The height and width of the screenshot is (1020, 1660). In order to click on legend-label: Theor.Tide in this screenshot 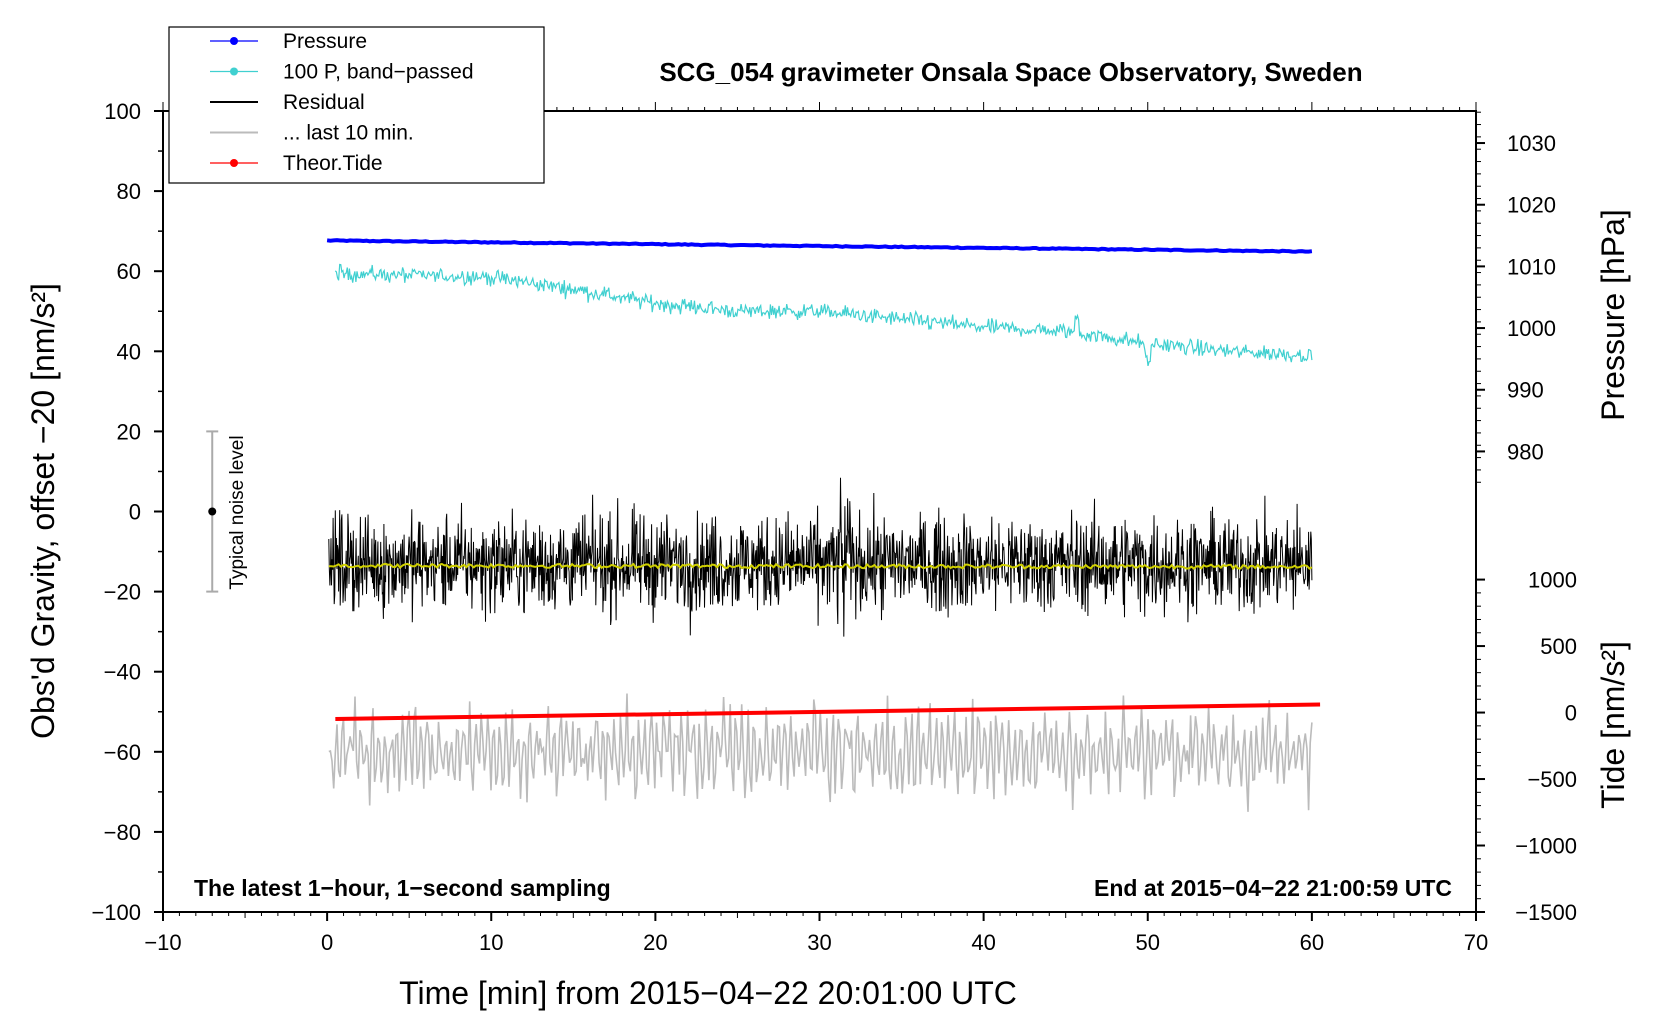, I will do `click(333, 163)`.